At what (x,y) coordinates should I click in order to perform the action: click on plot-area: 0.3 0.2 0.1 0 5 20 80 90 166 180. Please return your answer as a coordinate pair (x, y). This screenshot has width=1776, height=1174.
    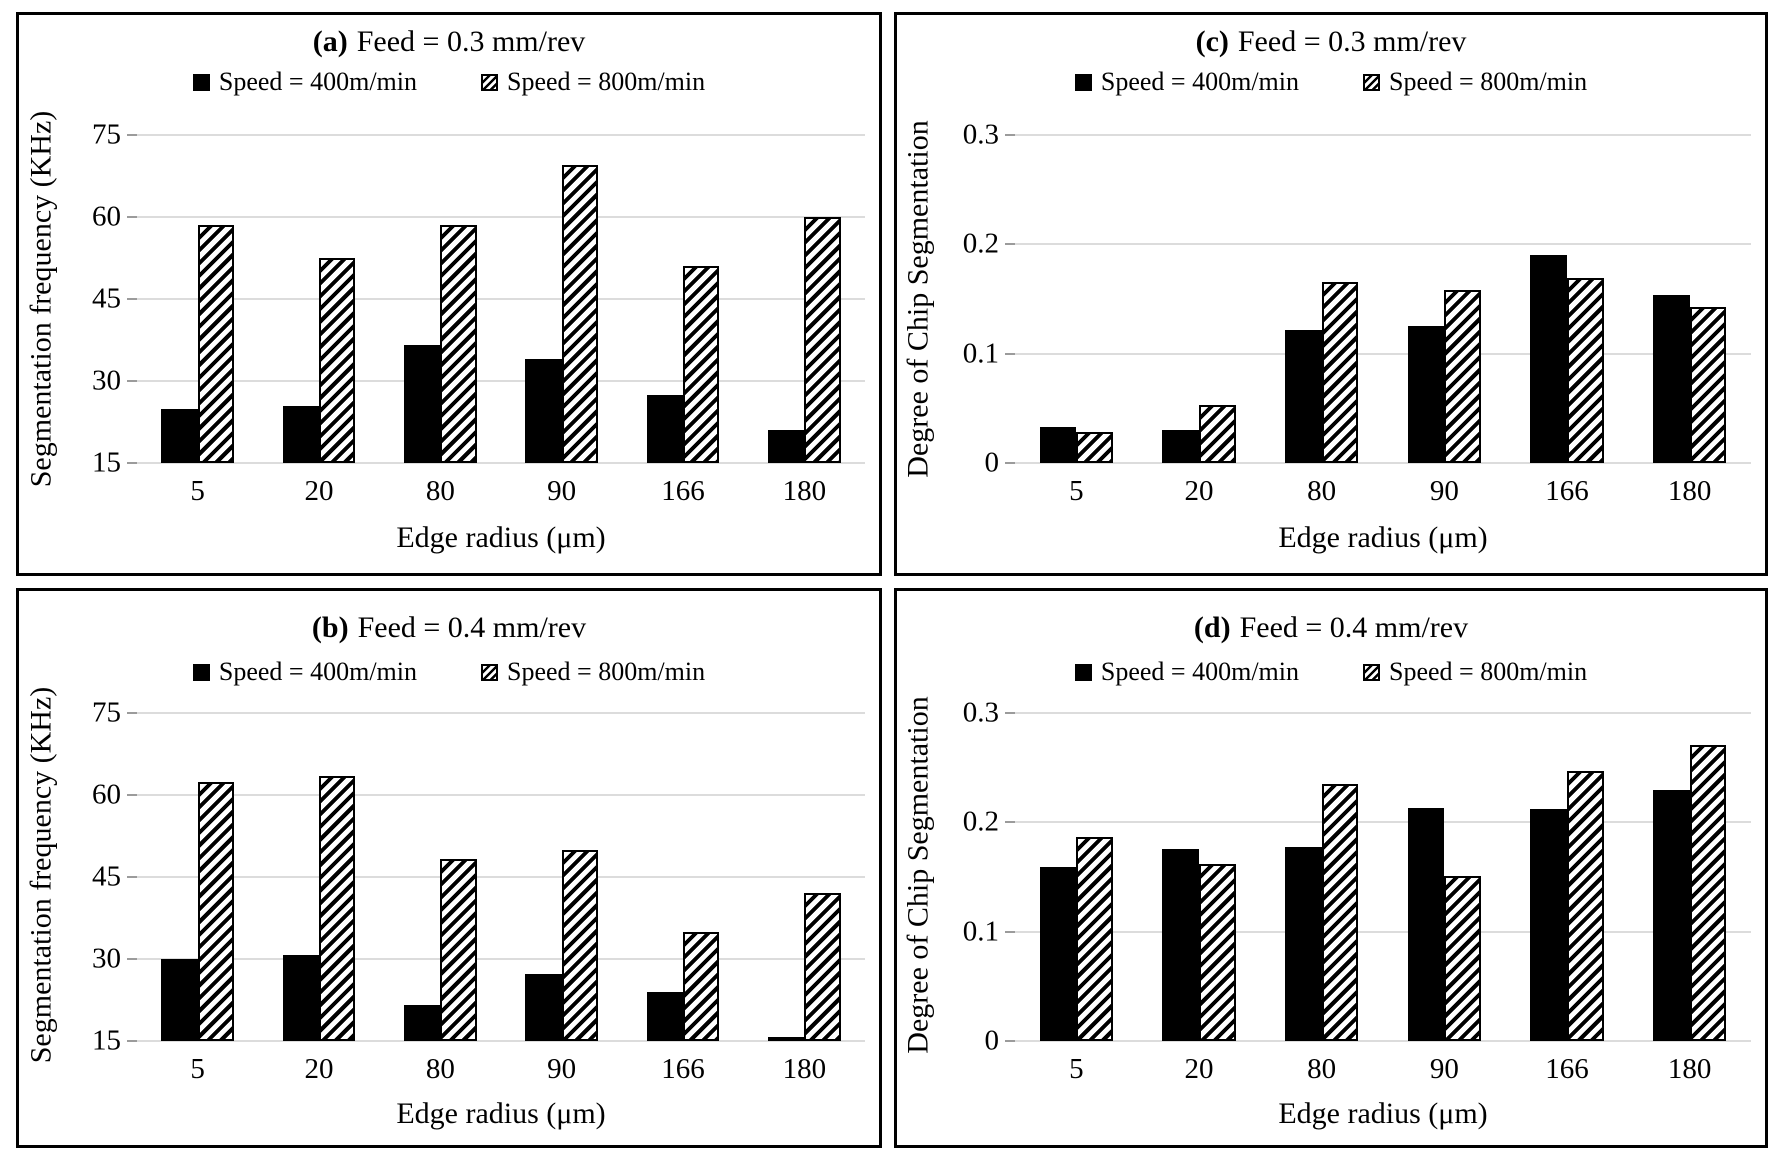
    Looking at the image, I should click on (1357, 891).